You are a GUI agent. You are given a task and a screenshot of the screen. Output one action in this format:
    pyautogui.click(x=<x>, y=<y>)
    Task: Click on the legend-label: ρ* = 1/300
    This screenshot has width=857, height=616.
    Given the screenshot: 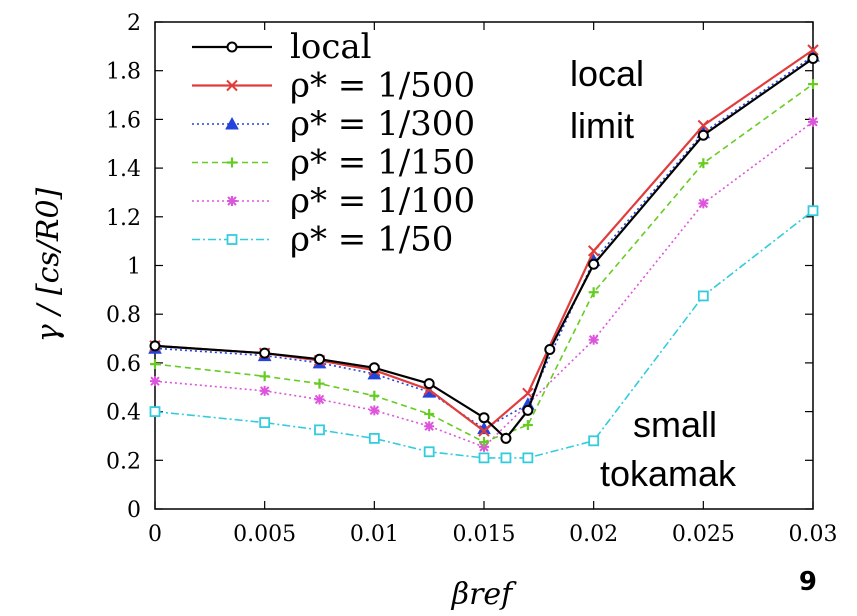 What is the action you would take?
    pyautogui.click(x=382, y=124)
    